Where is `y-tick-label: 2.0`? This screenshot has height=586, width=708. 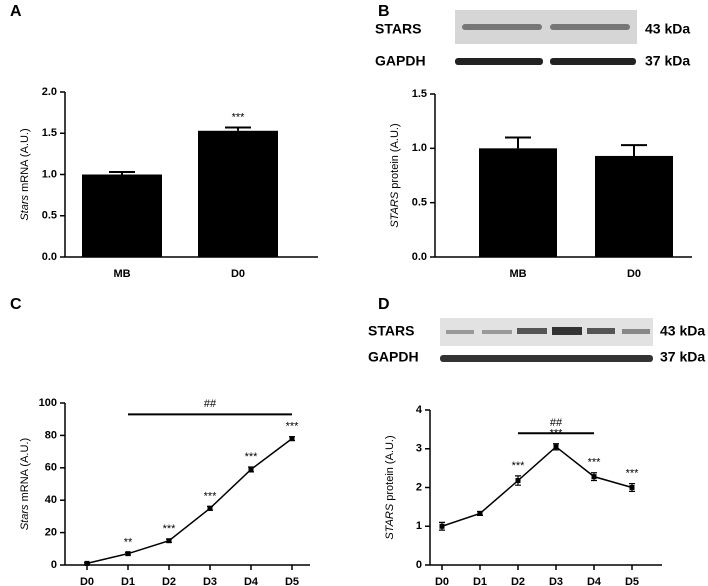
y-tick-label: 2.0 is located at coordinates (49, 92).